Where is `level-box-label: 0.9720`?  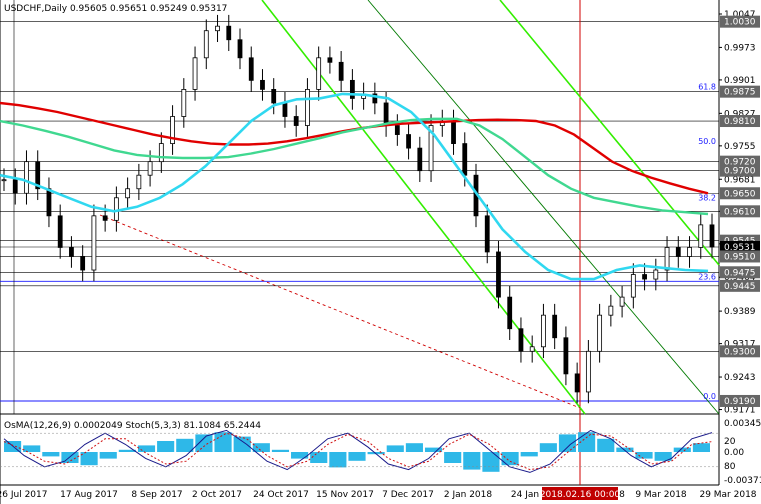
level-box-label: 0.9720 is located at coordinates (740, 163).